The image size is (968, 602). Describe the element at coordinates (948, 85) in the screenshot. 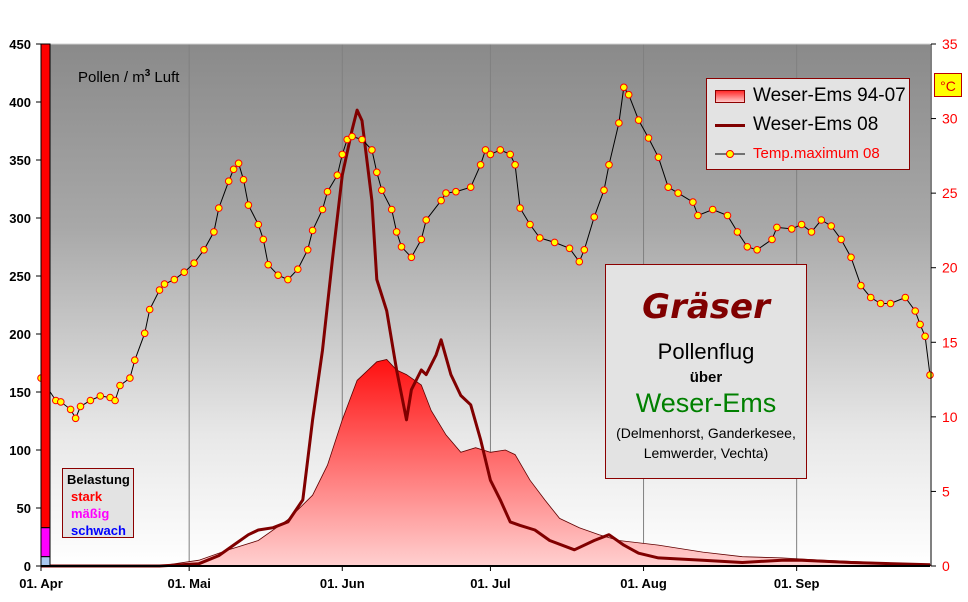

I see `right-axis-unit: °C` at that location.